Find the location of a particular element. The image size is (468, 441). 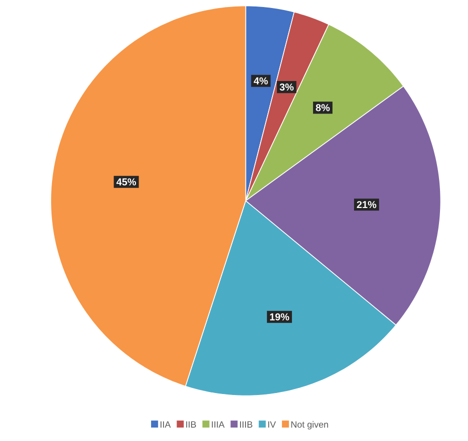

legend-label: IIIB is located at coordinates (246, 424).